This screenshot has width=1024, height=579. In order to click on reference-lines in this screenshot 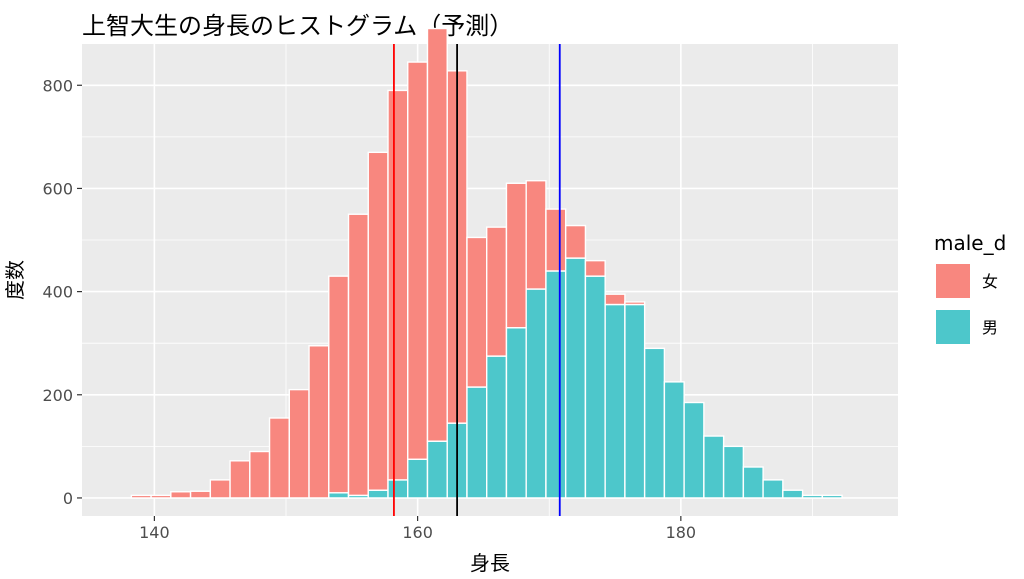, I will do `click(477, 280)`.